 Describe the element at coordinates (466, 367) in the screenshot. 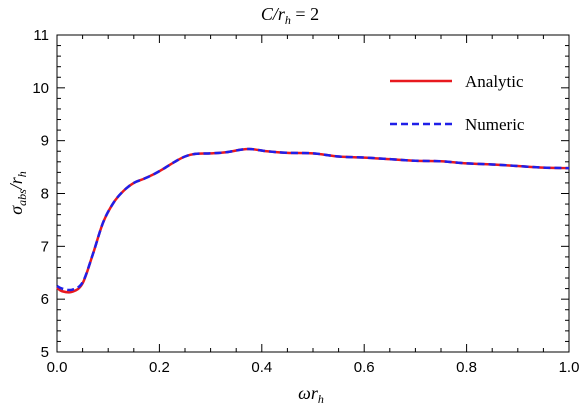

I see `x-tick-label: 0.8` at that location.